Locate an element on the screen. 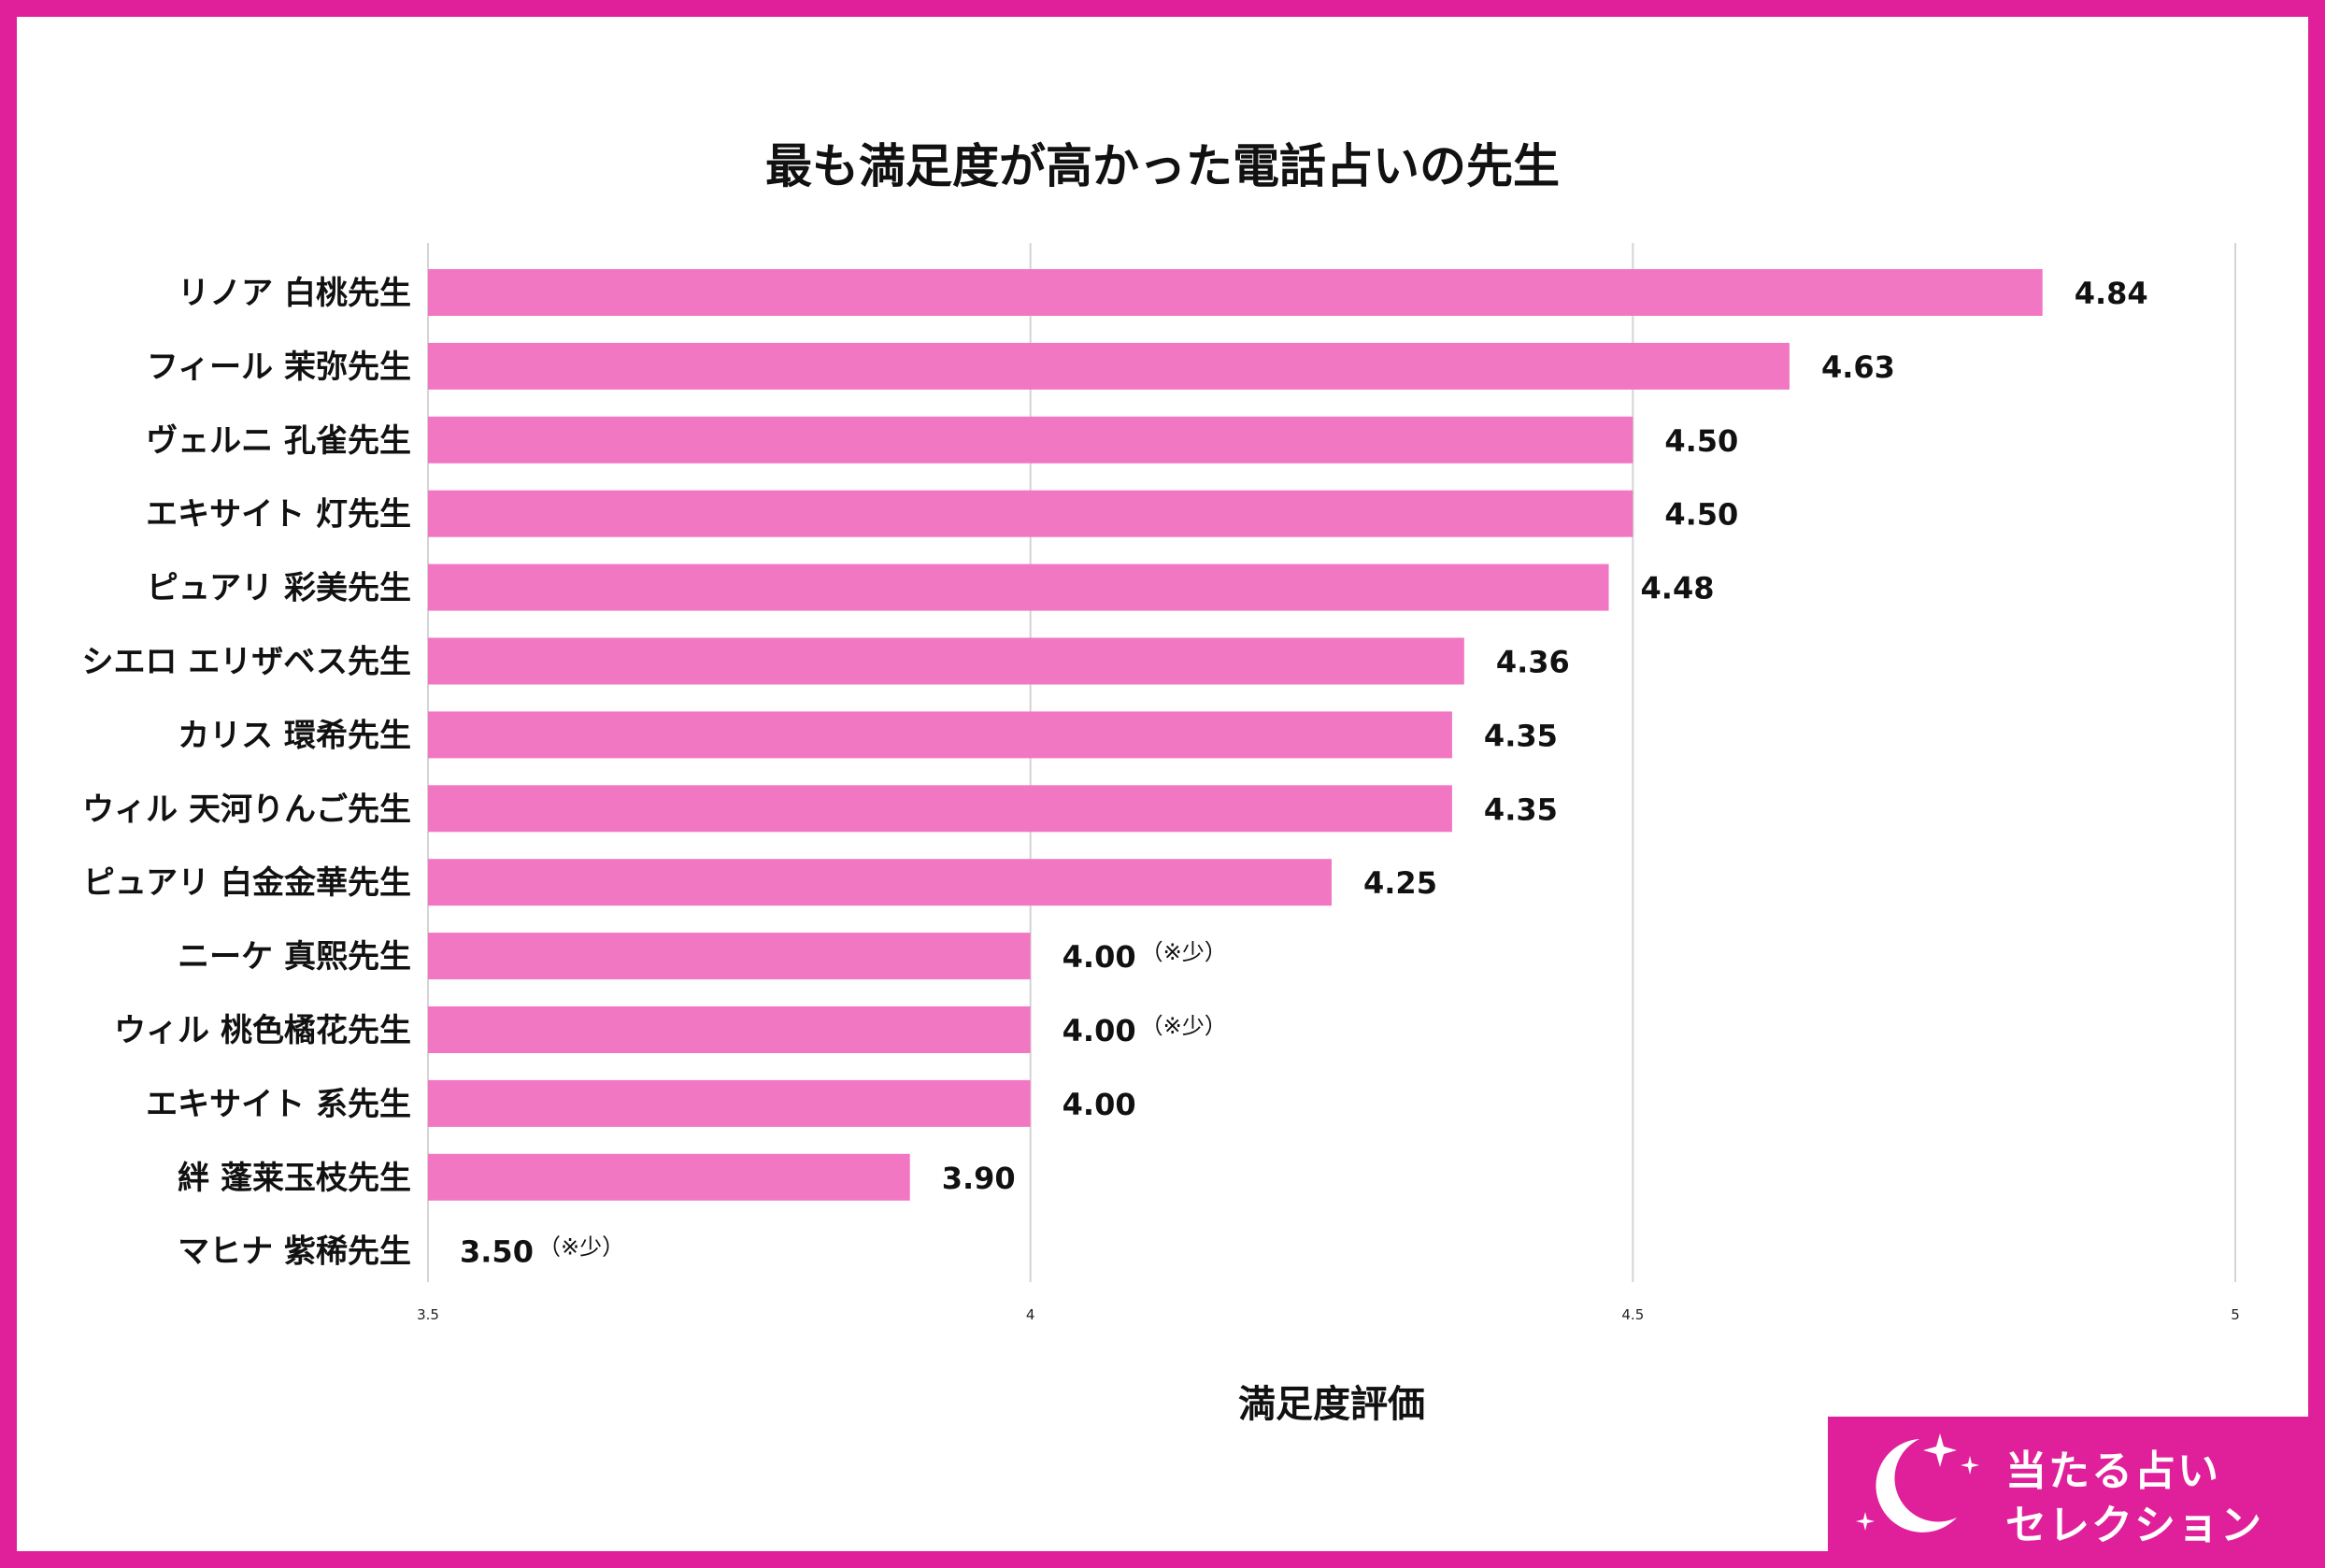  category-label: エキサイト 系先生 is located at coordinates (278, 1104).